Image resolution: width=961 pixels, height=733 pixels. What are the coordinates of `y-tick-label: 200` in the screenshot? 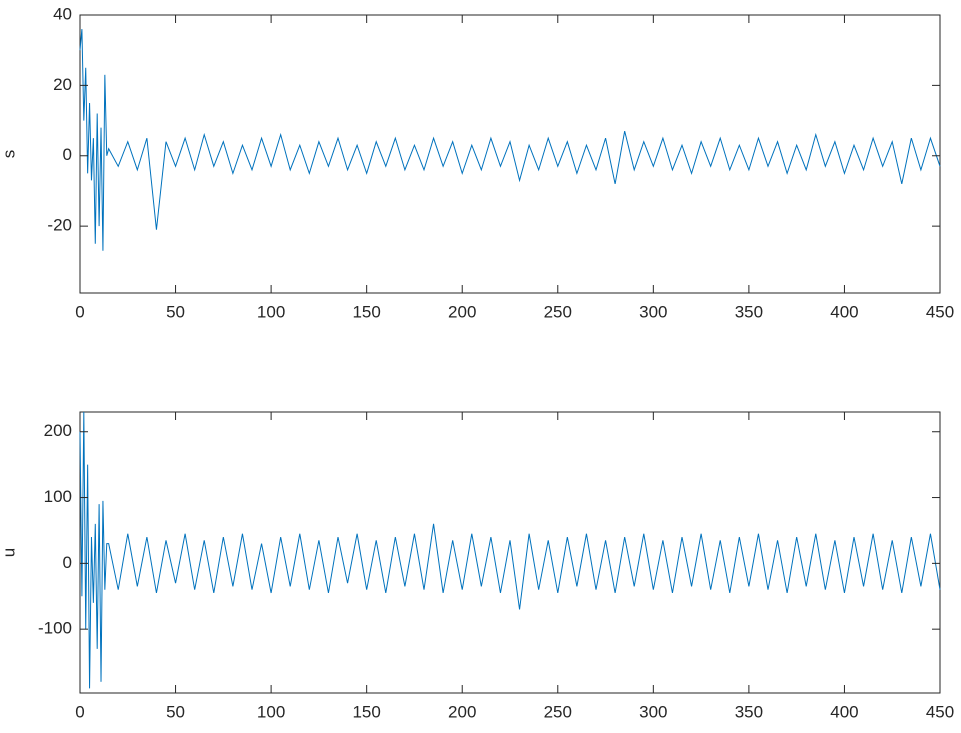 It's located at (58, 430).